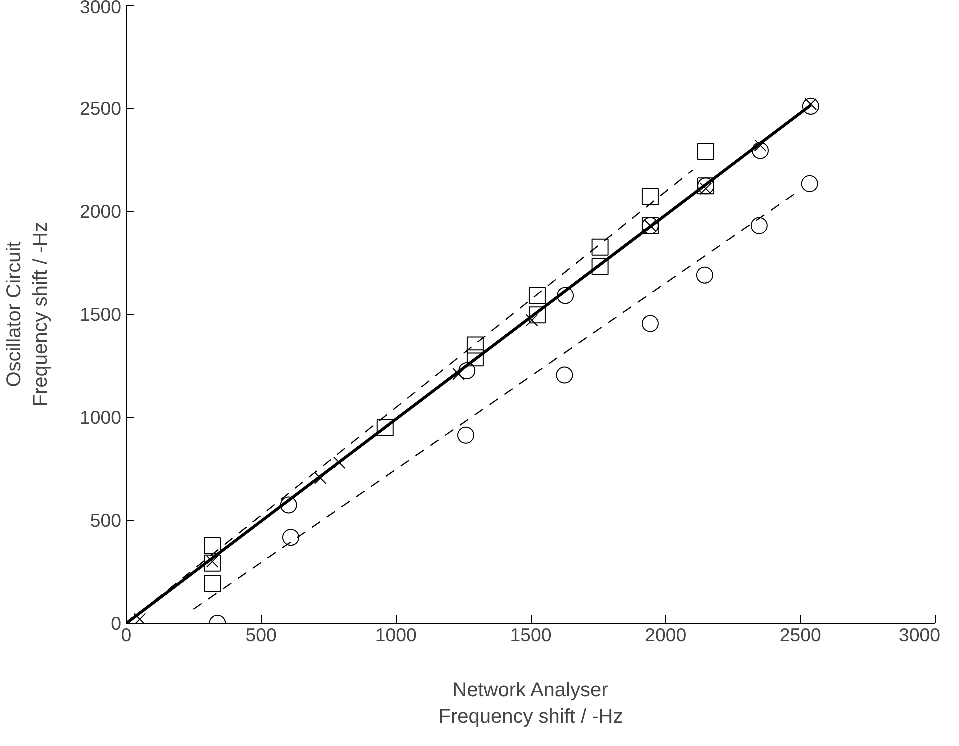 This screenshot has height=746, width=959. What do you see at coordinates (28, 314) in the screenshot?
I see `y-axis-title: Oscillator Circuit Frequency shift / -Hz` at bounding box center [28, 314].